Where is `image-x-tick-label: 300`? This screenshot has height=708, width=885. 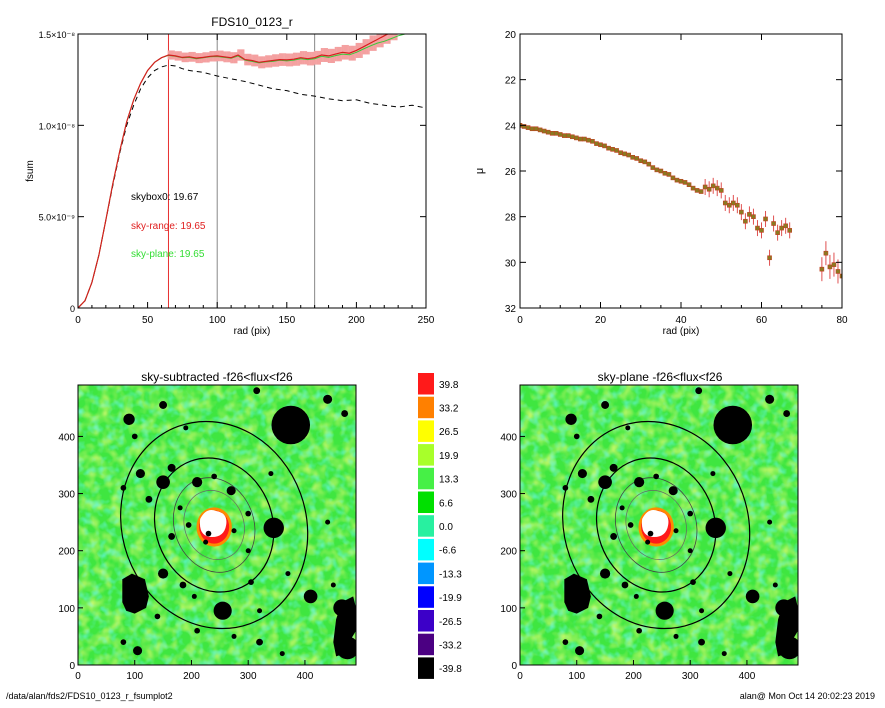 image-x-tick-label: 300 is located at coordinates (690, 676).